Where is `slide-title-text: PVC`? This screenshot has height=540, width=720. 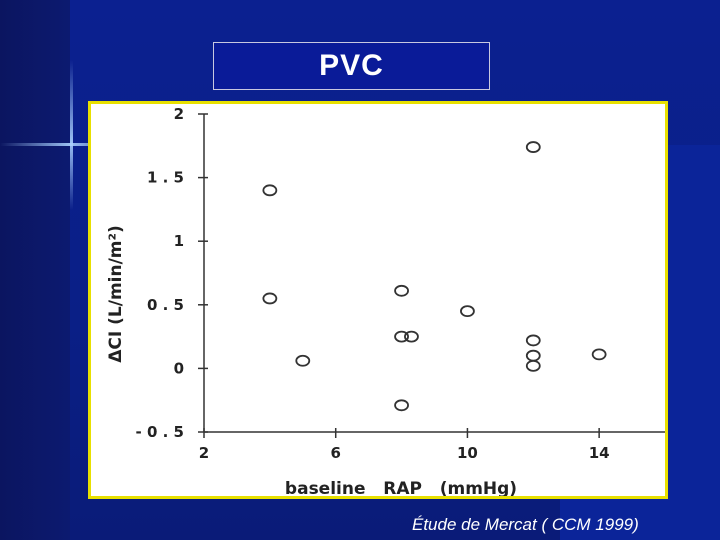
slide-title-text: PVC is located at coordinates (351, 65).